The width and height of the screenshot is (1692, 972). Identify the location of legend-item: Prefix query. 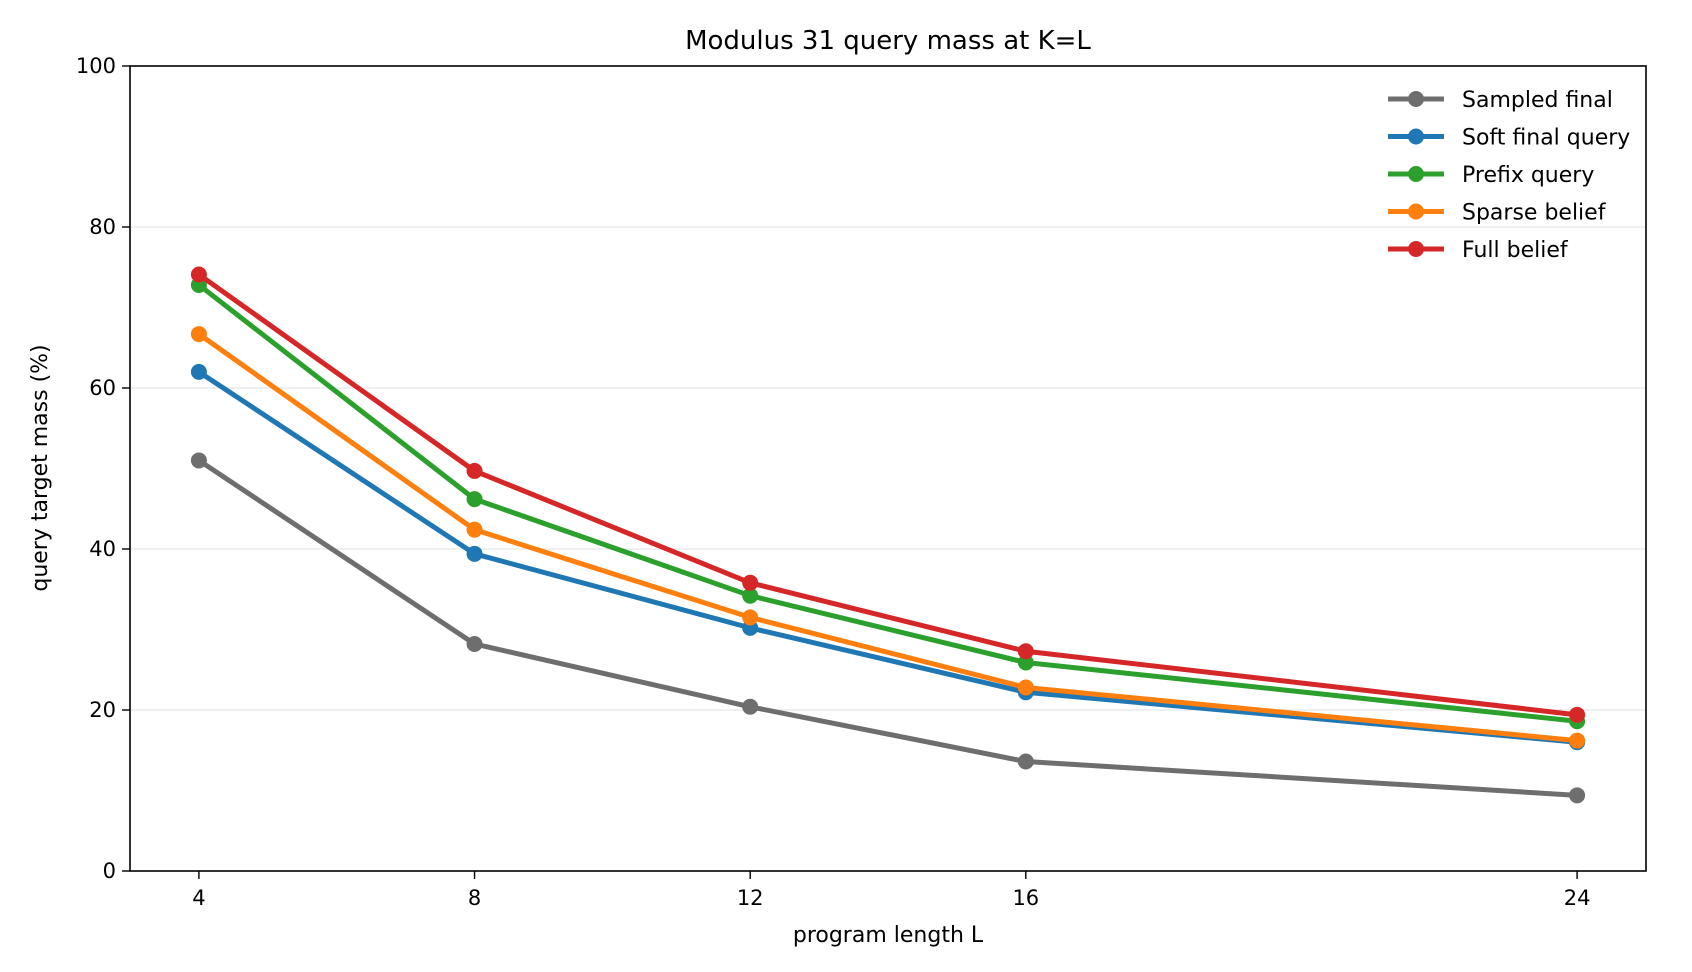
(1491, 175).